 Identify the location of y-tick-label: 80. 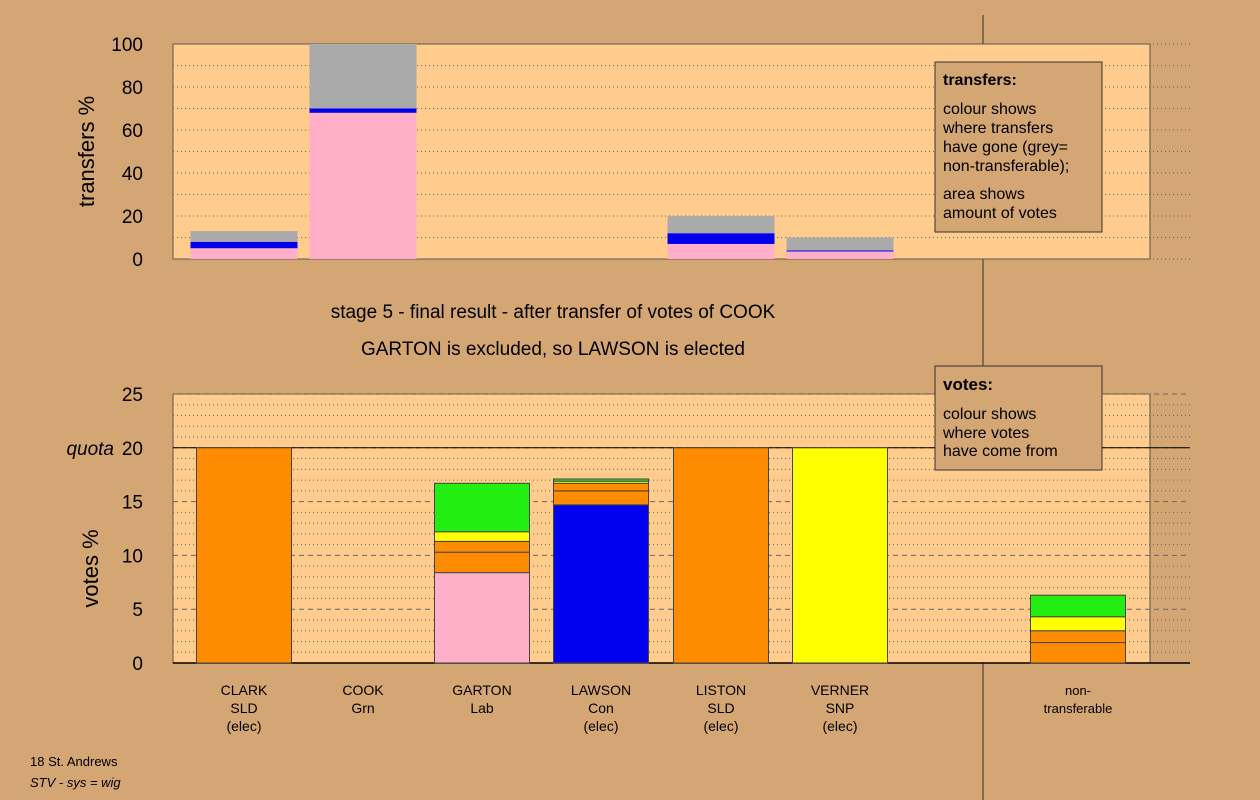
(132, 88).